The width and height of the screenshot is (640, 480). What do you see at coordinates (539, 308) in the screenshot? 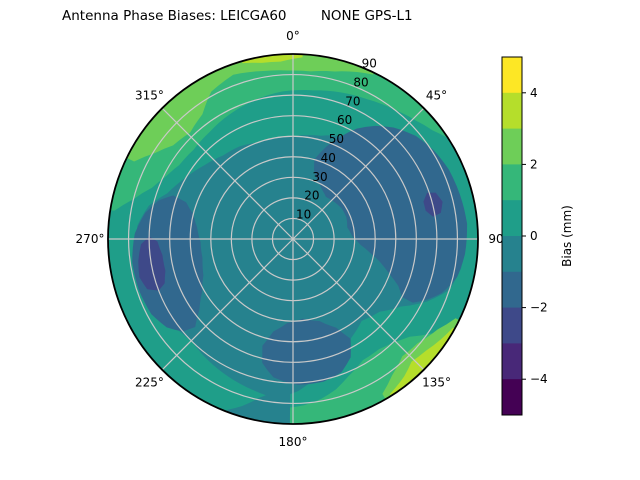
I see `colorbar-tick-label: −2` at bounding box center [539, 308].